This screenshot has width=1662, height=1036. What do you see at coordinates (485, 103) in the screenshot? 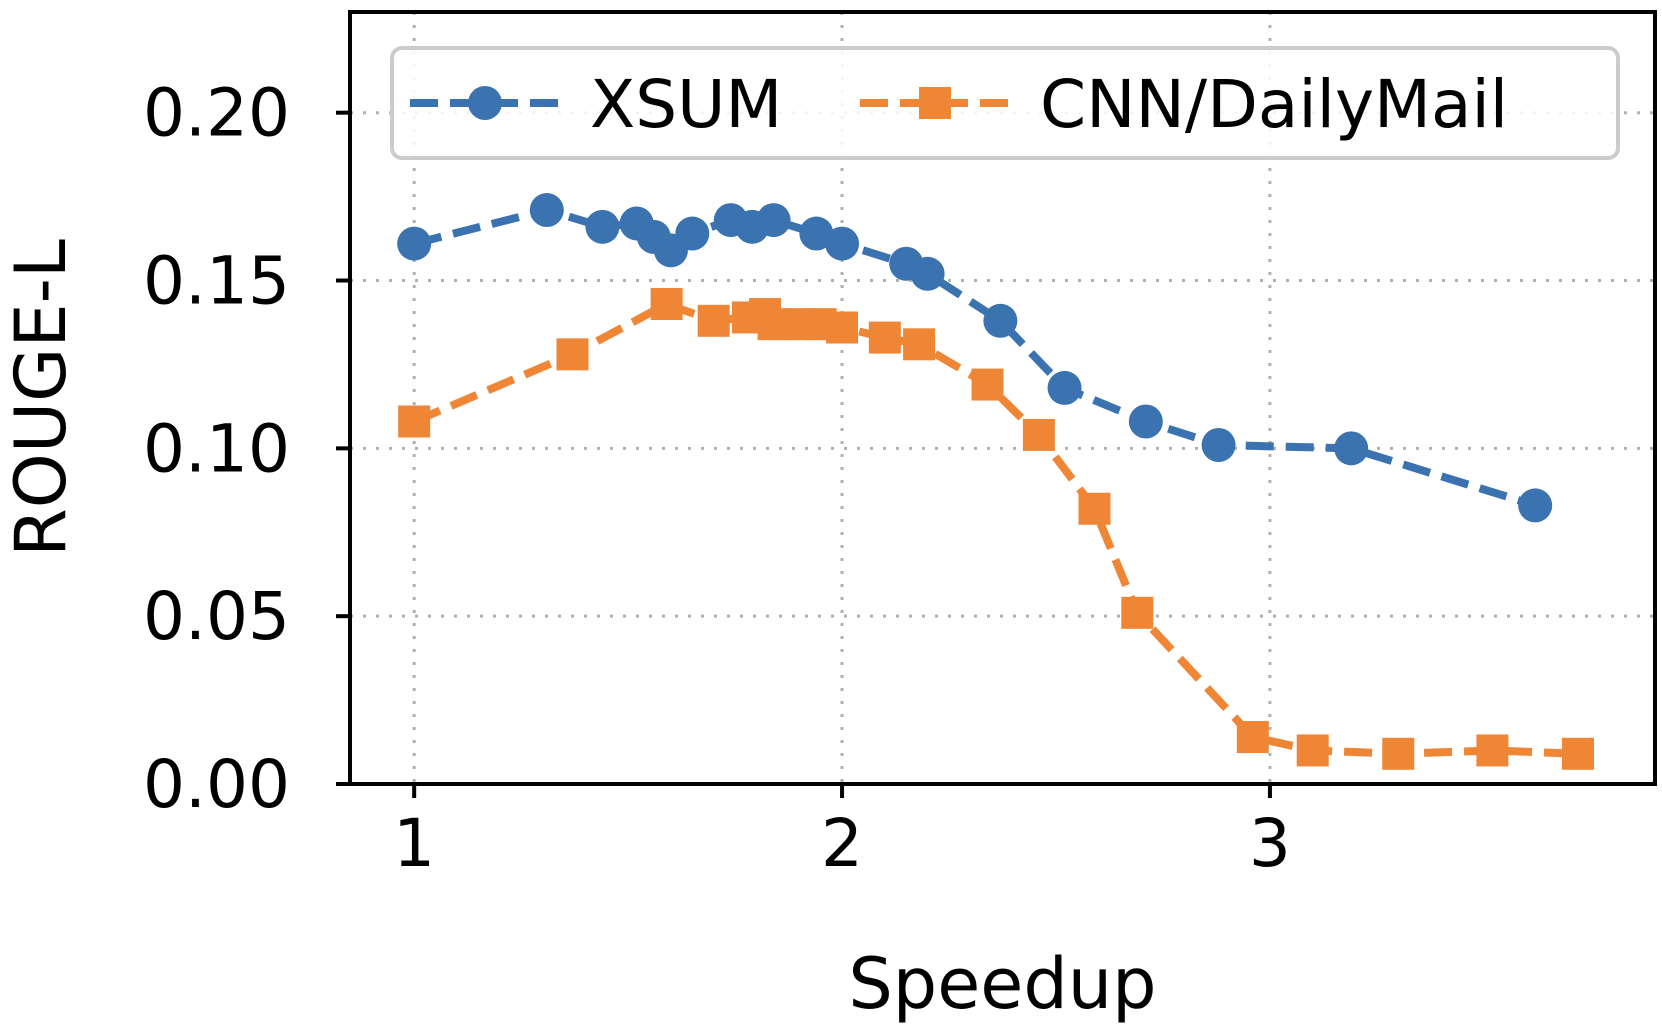
I see `legend-marker-xsum` at bounding box center [485, 103].